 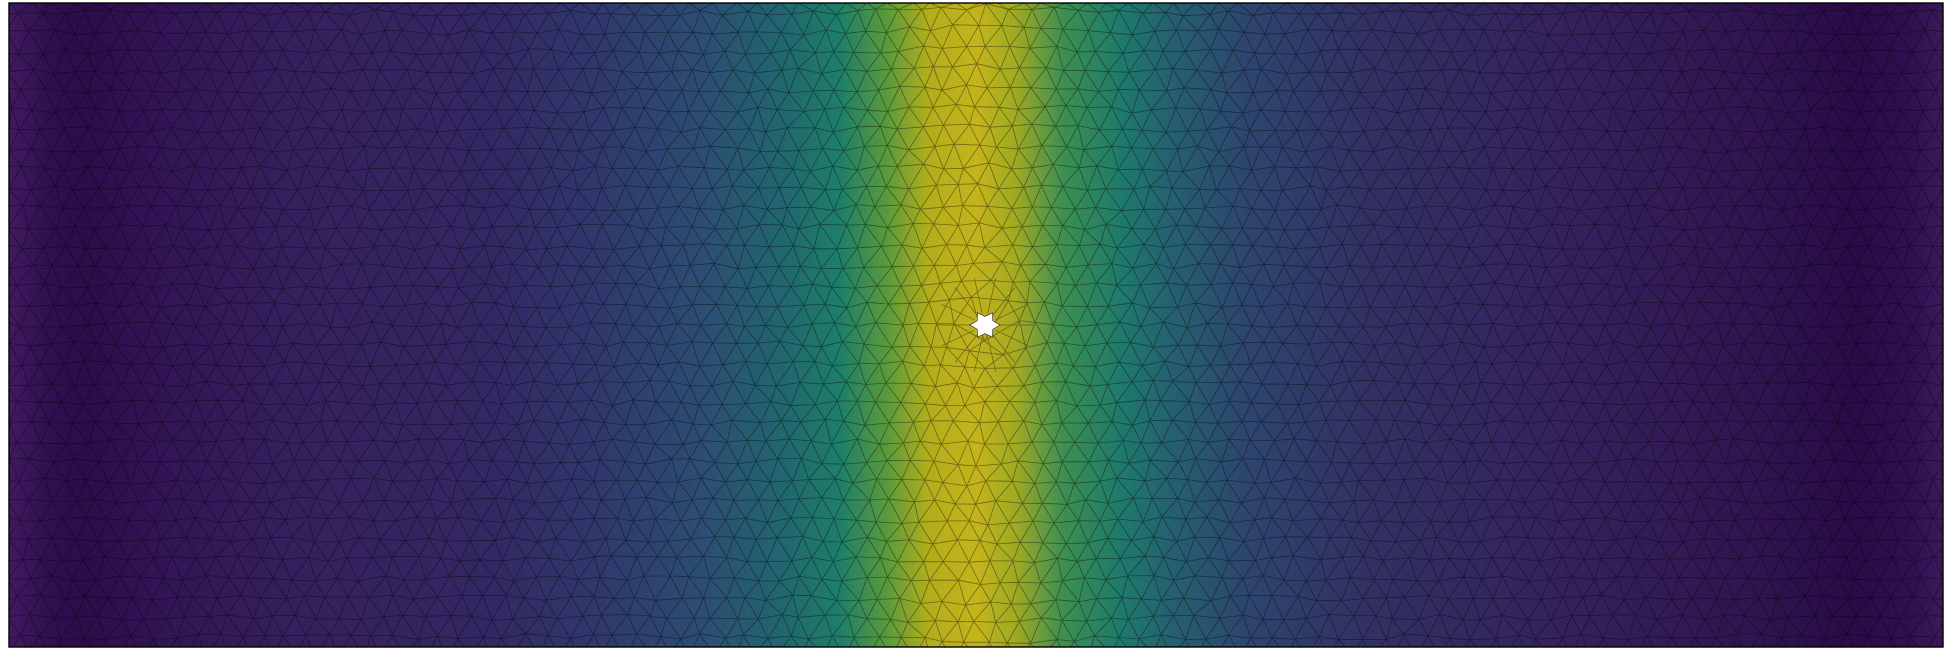 I want to click on hole-feature, so click(x=985, y=325).